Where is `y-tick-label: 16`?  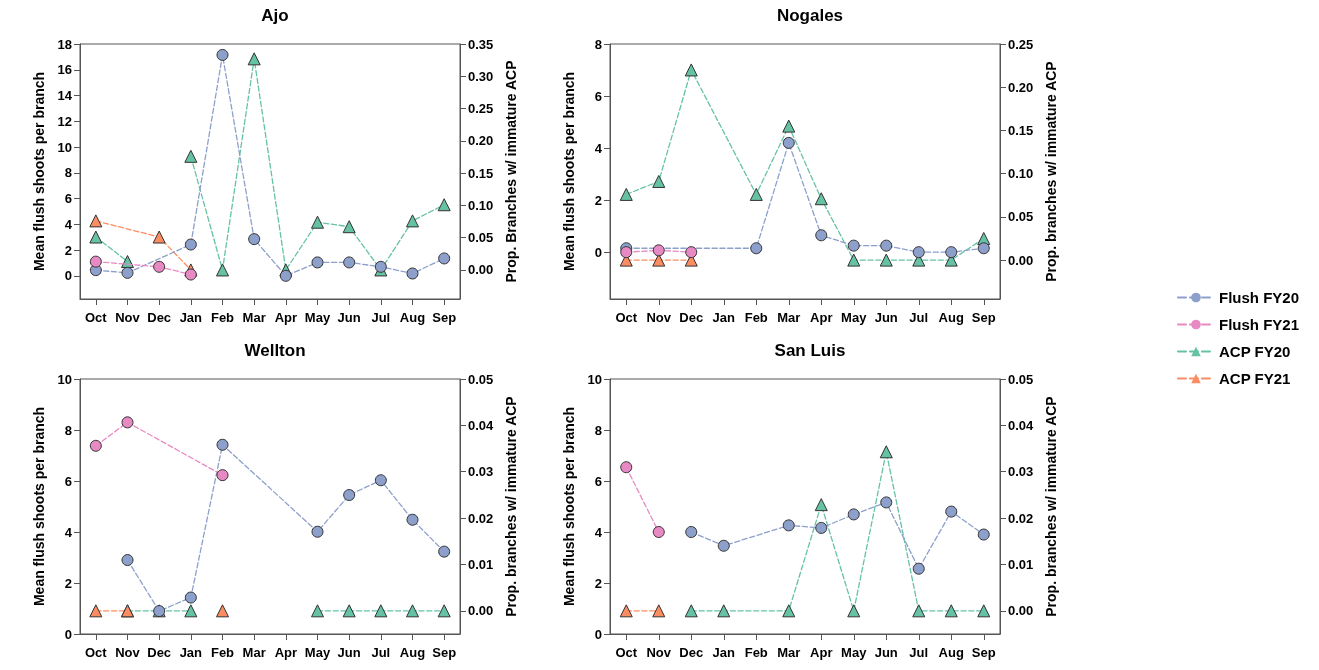
y-tick-label: 16 is located at coordinates (64, 70).